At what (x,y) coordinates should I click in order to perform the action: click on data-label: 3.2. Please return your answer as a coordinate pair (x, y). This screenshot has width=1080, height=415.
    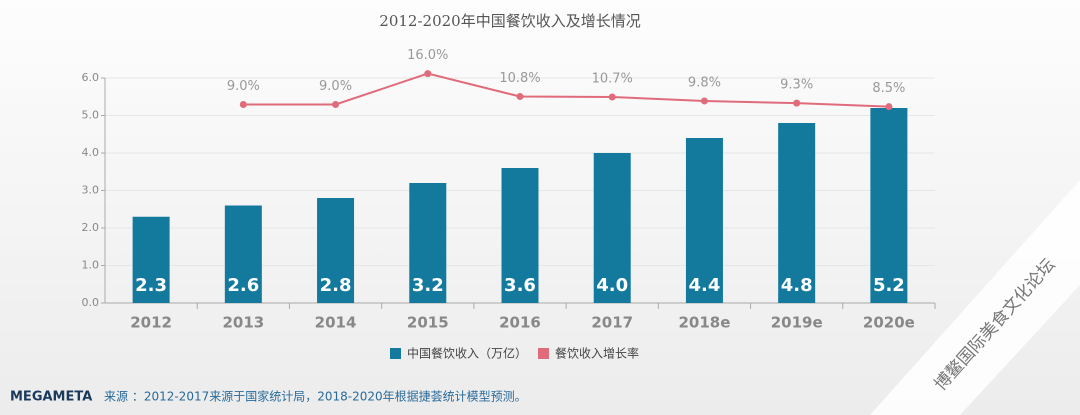
    Looking at the image, I should click on (428, 285).